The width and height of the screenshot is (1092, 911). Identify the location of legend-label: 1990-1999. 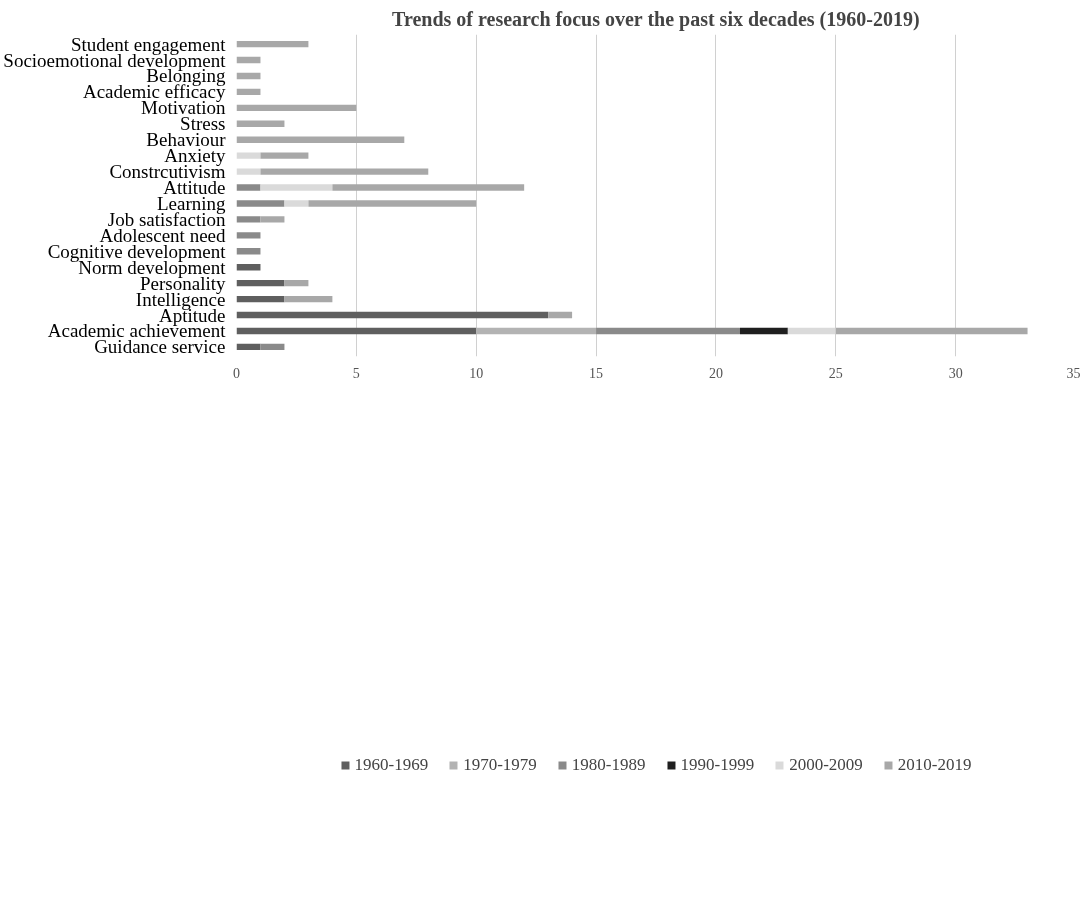
(717, 765).